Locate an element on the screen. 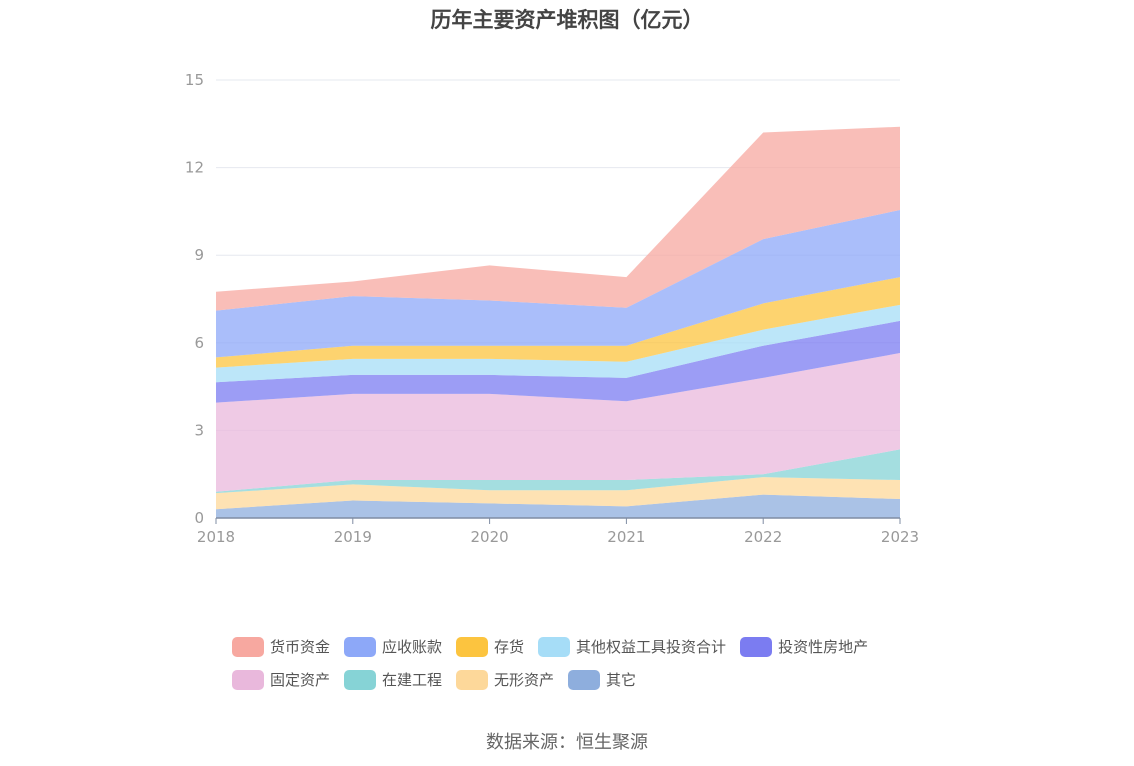  legend-label: 应收账款 is located at coordinates (412, 647).